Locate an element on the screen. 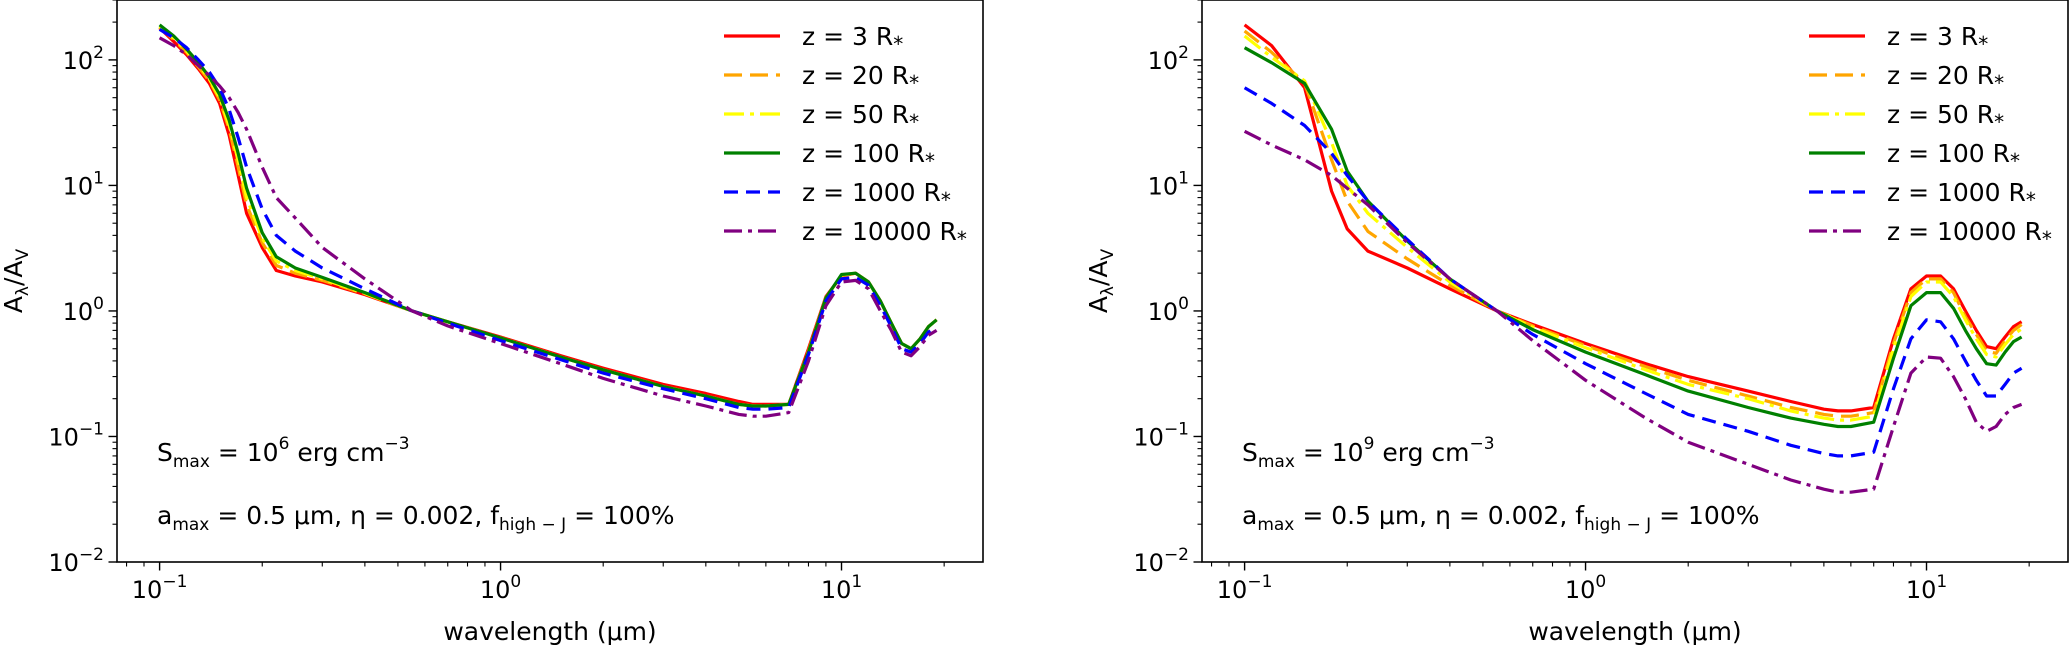  annotation-smax: Smax = 109 erg cm−3 is located at coordinates (1368, 453).